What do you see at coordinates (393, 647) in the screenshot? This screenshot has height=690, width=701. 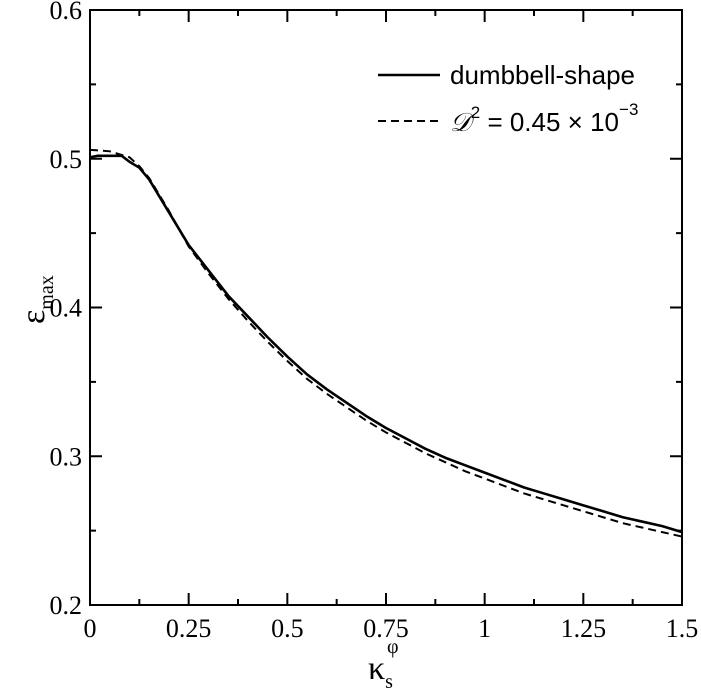 I see `x-axis-label-sup: φ` at bounding box center [393, 647].